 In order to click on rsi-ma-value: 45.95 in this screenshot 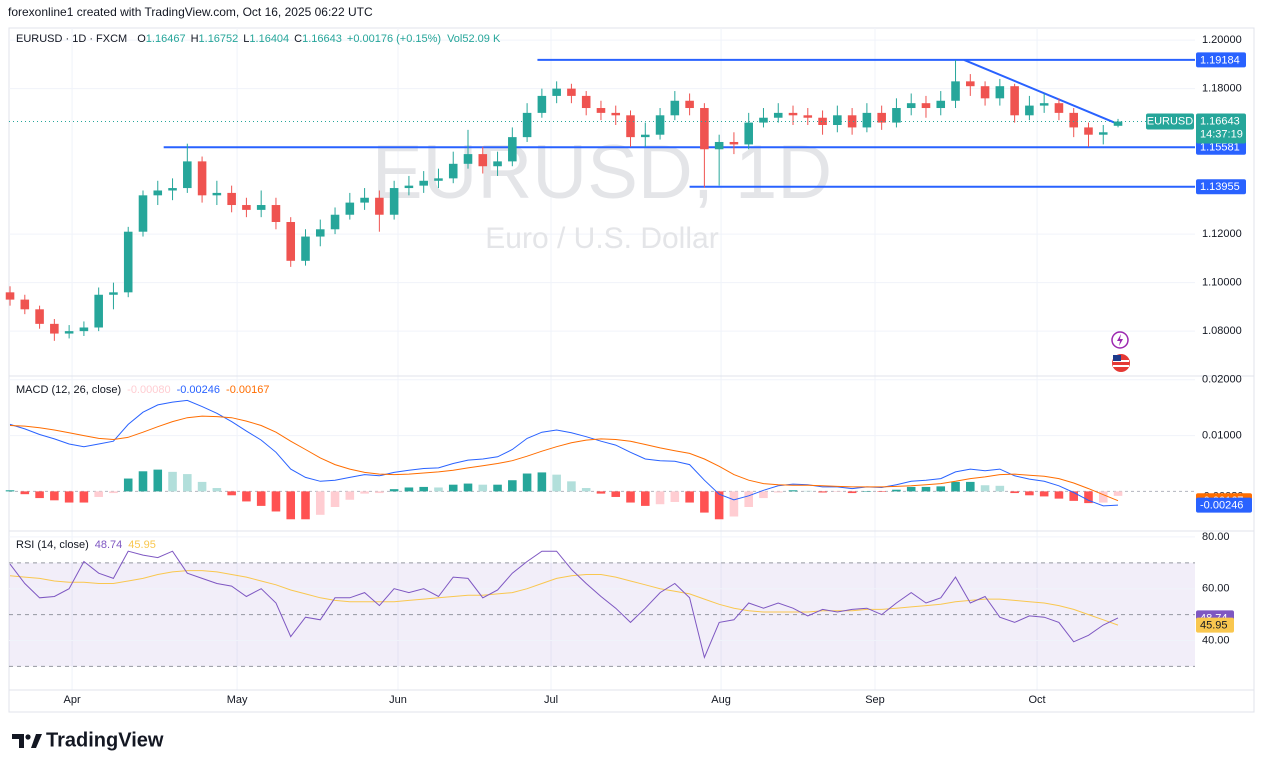, I will do `click(142, 545)`.